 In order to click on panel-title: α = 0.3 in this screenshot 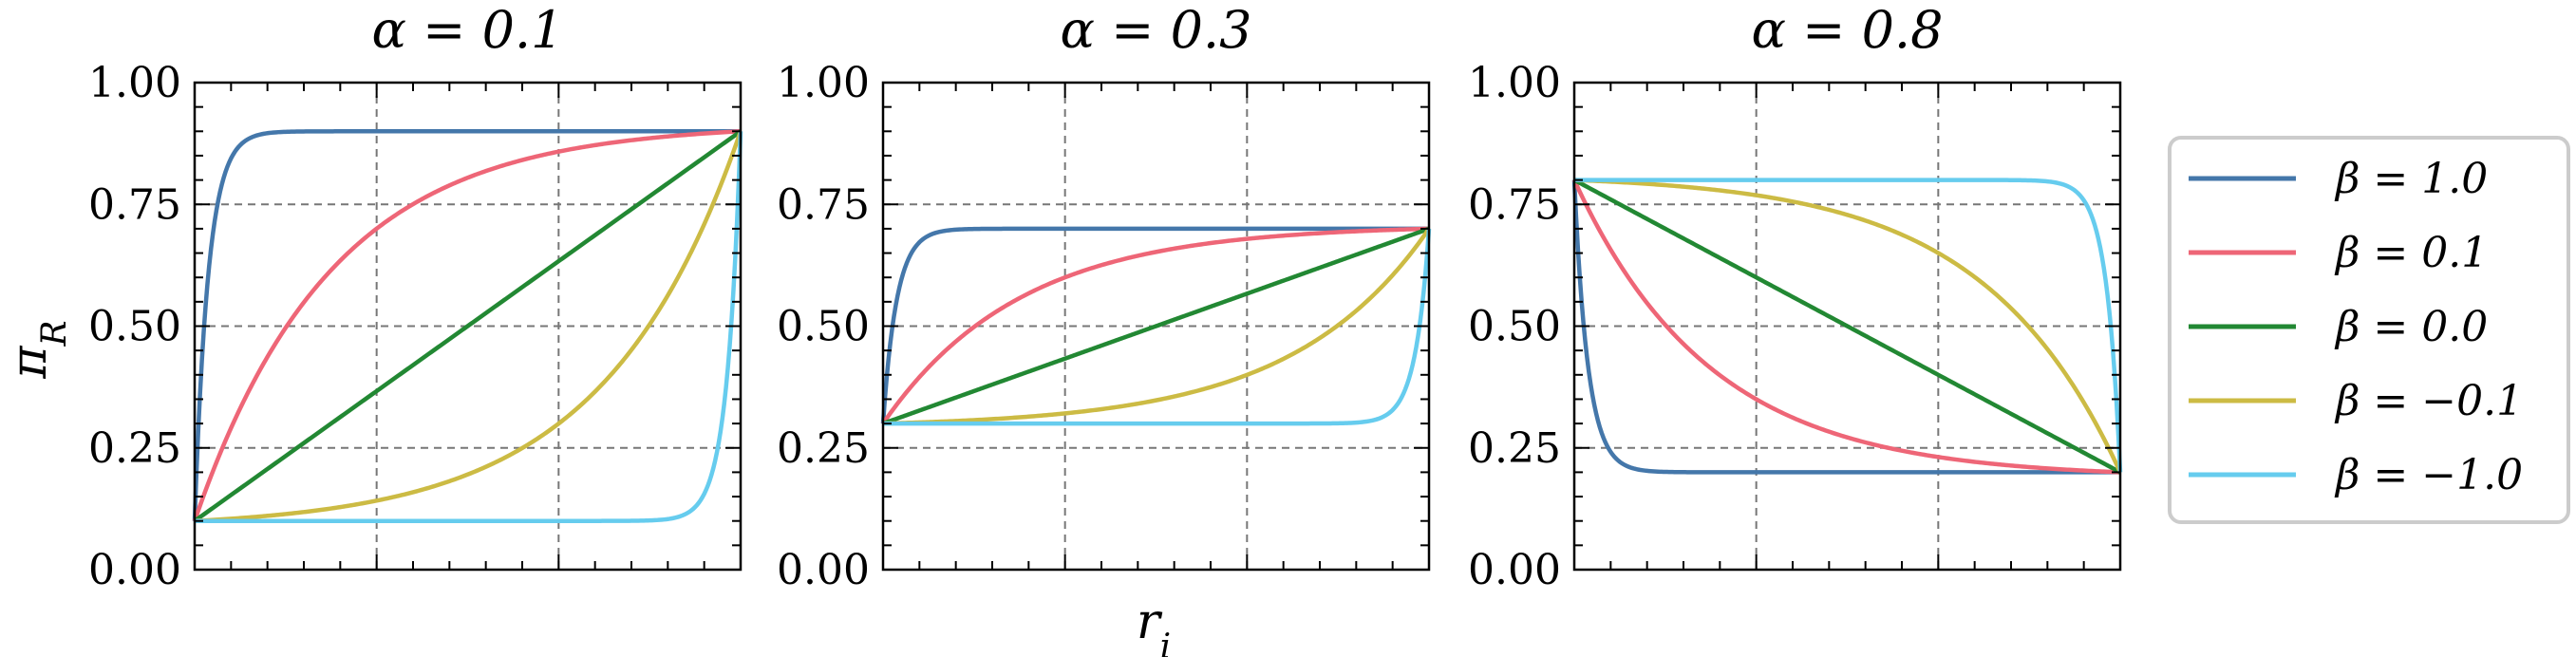, I will do `click(1156, 30)`.